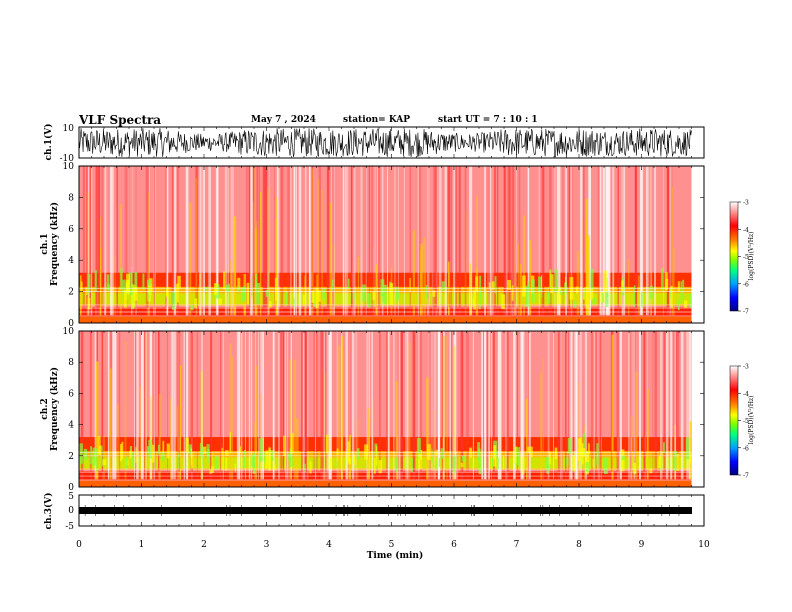 The height and width of the screenshot is (612, 792). I want to click on time-tick-label: 9, so click(642, 545).